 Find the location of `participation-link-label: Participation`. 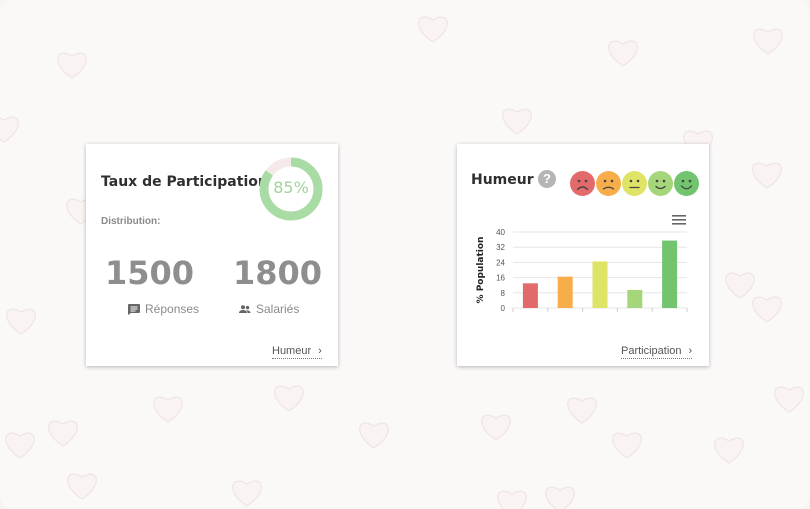

participation-link-label: Participation is located at coordinates (651, 351).